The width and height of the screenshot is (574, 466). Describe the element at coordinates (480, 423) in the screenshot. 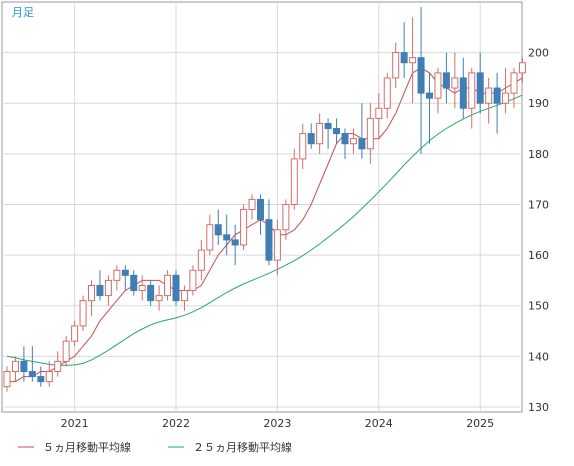

I see `x-tick-label: 2025` at that location.